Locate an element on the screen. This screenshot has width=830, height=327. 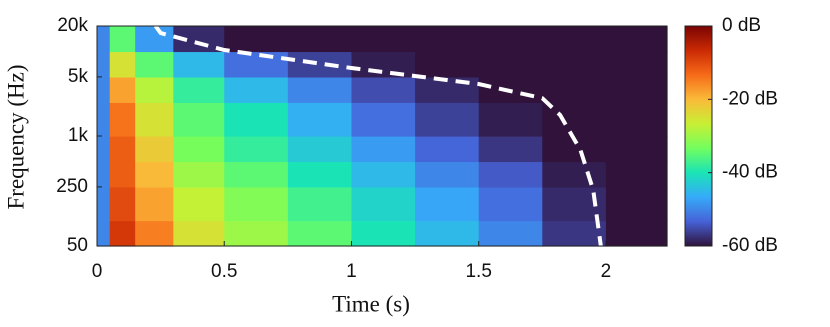
y-axis-label: Frequency (Hz) is located at coordinates (15, 137).